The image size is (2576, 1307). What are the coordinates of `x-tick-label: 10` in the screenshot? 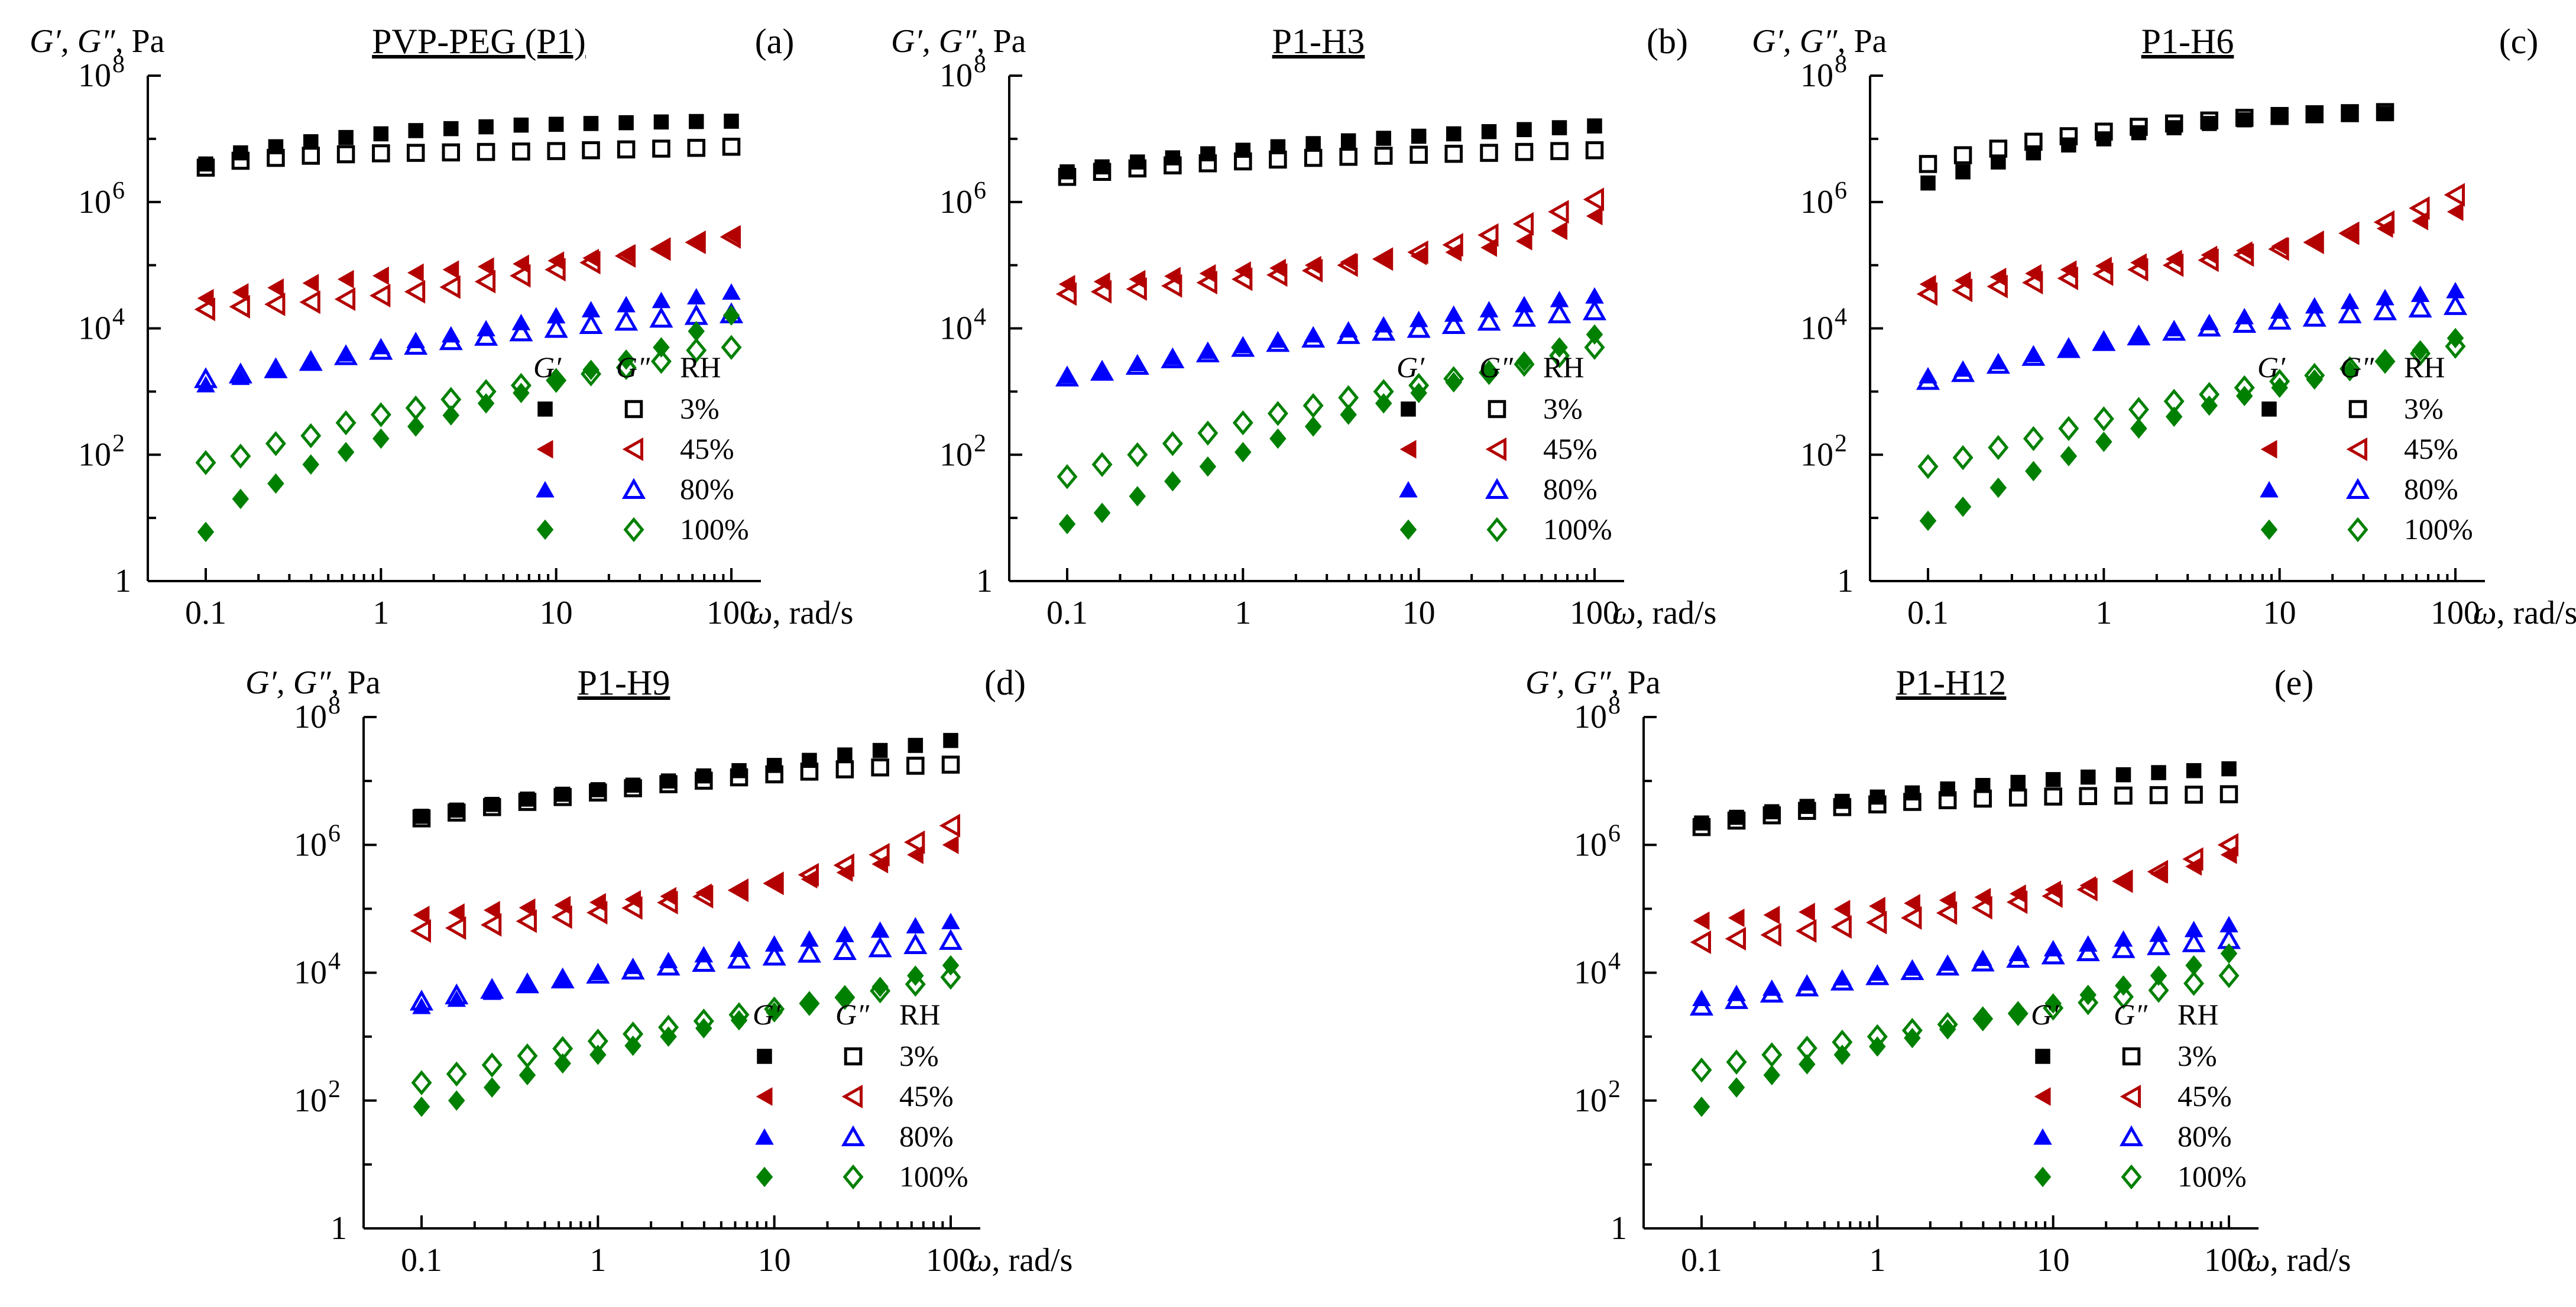 It's located at (556, 613).